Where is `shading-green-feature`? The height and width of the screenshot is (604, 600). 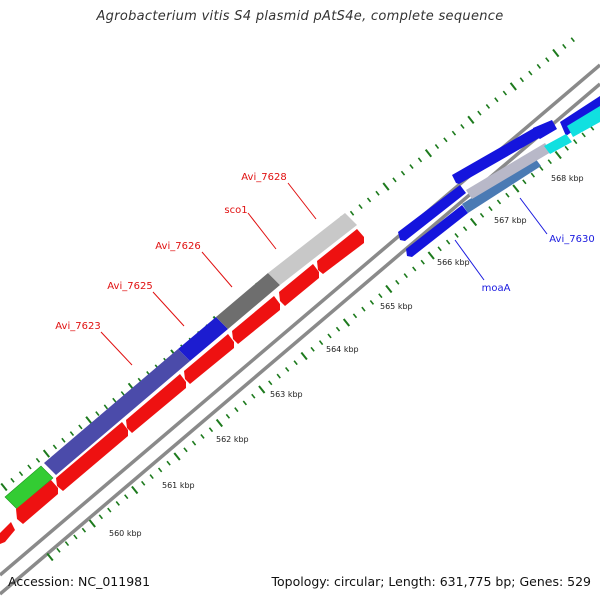 shading-green-feature is located at coordinates (29, 487).